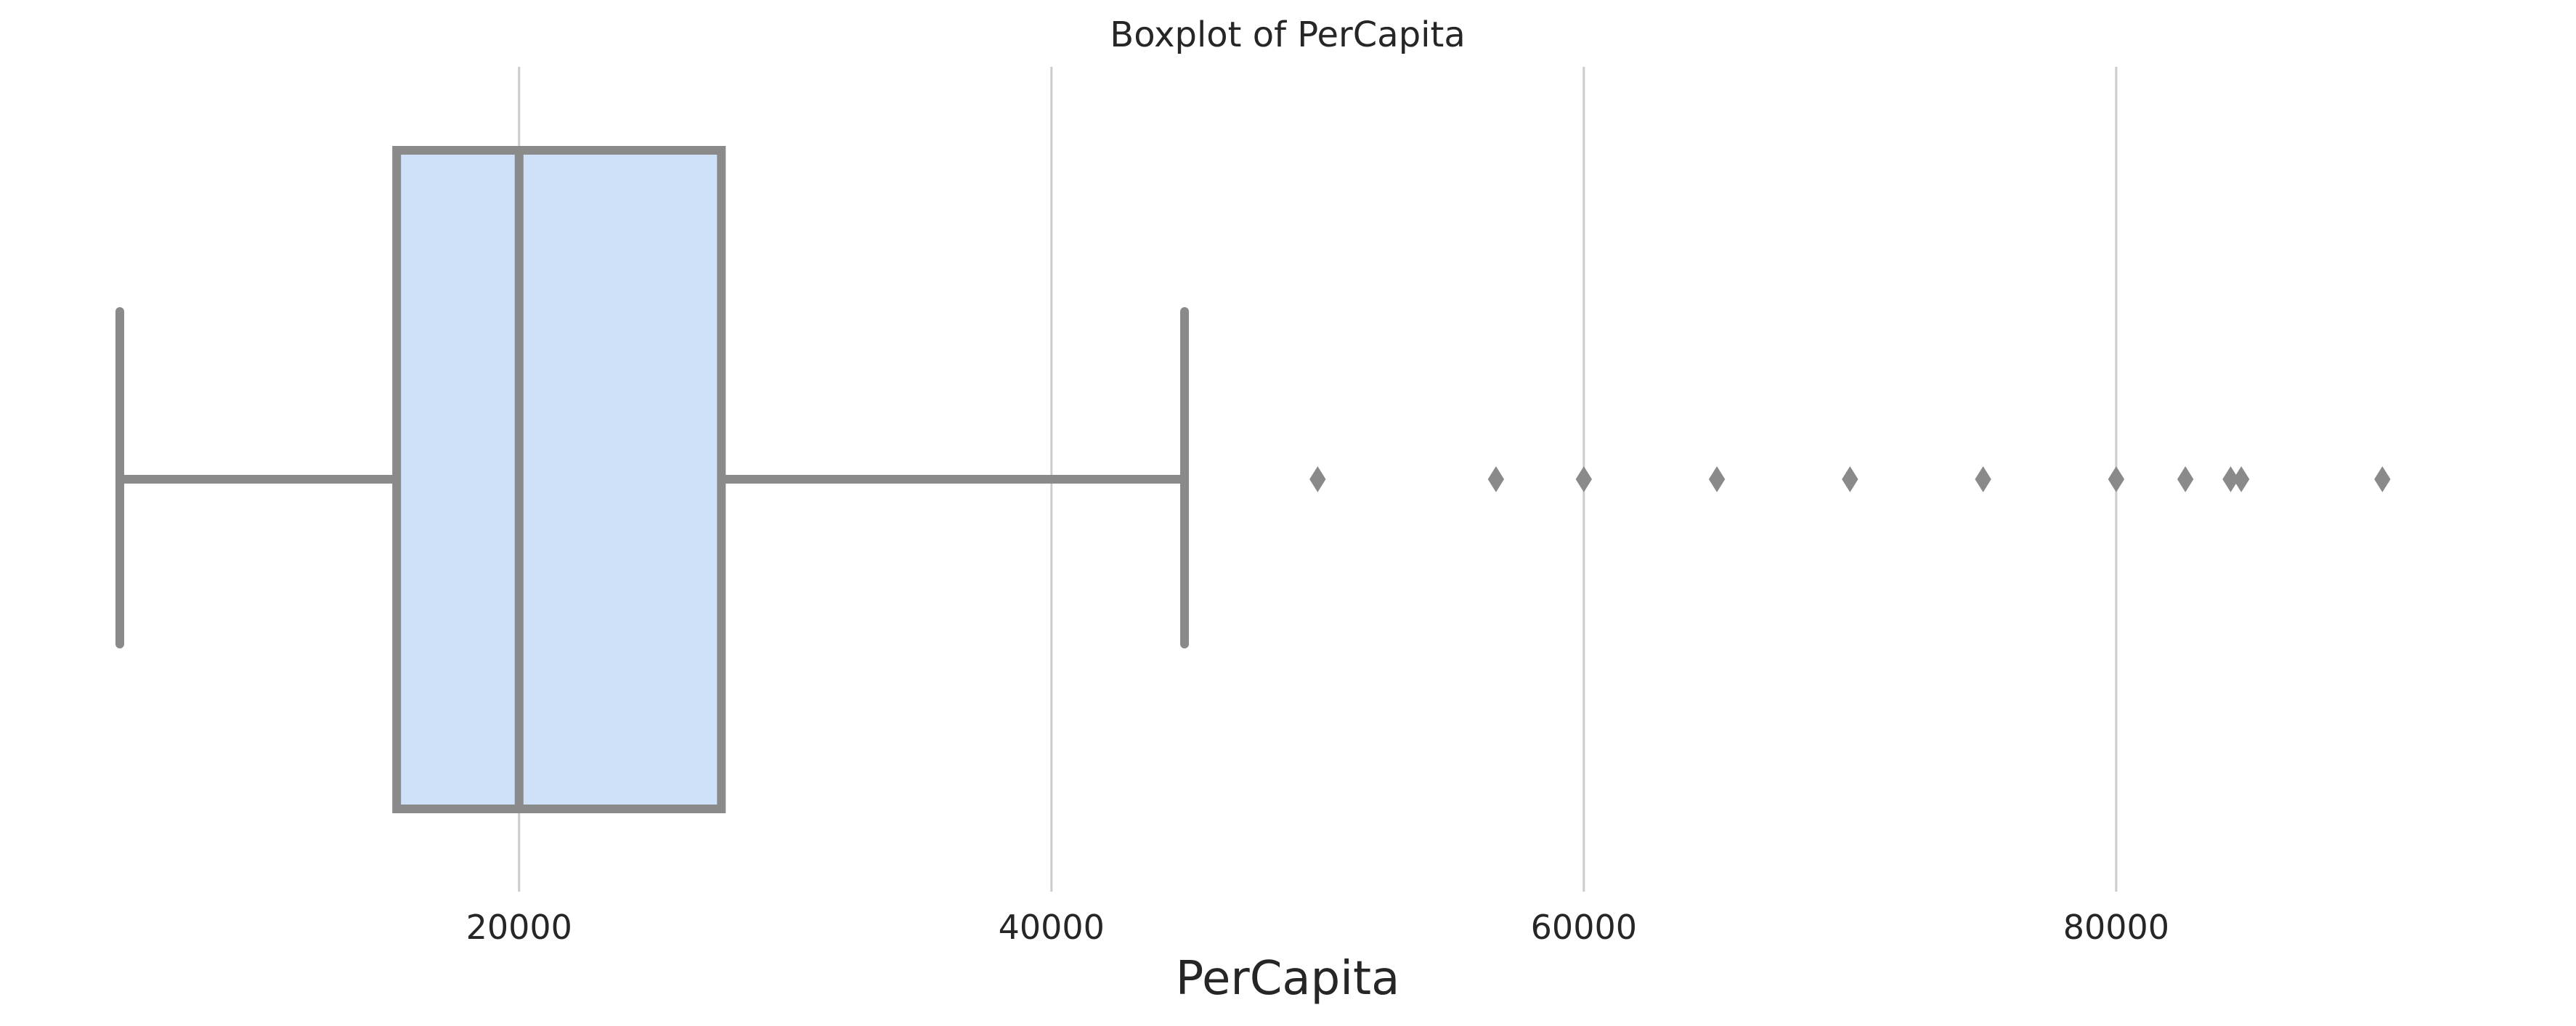  Describe the element at coordinates (519, 927) in the screenshot. I see `x-tick-label: 20000` at that location.